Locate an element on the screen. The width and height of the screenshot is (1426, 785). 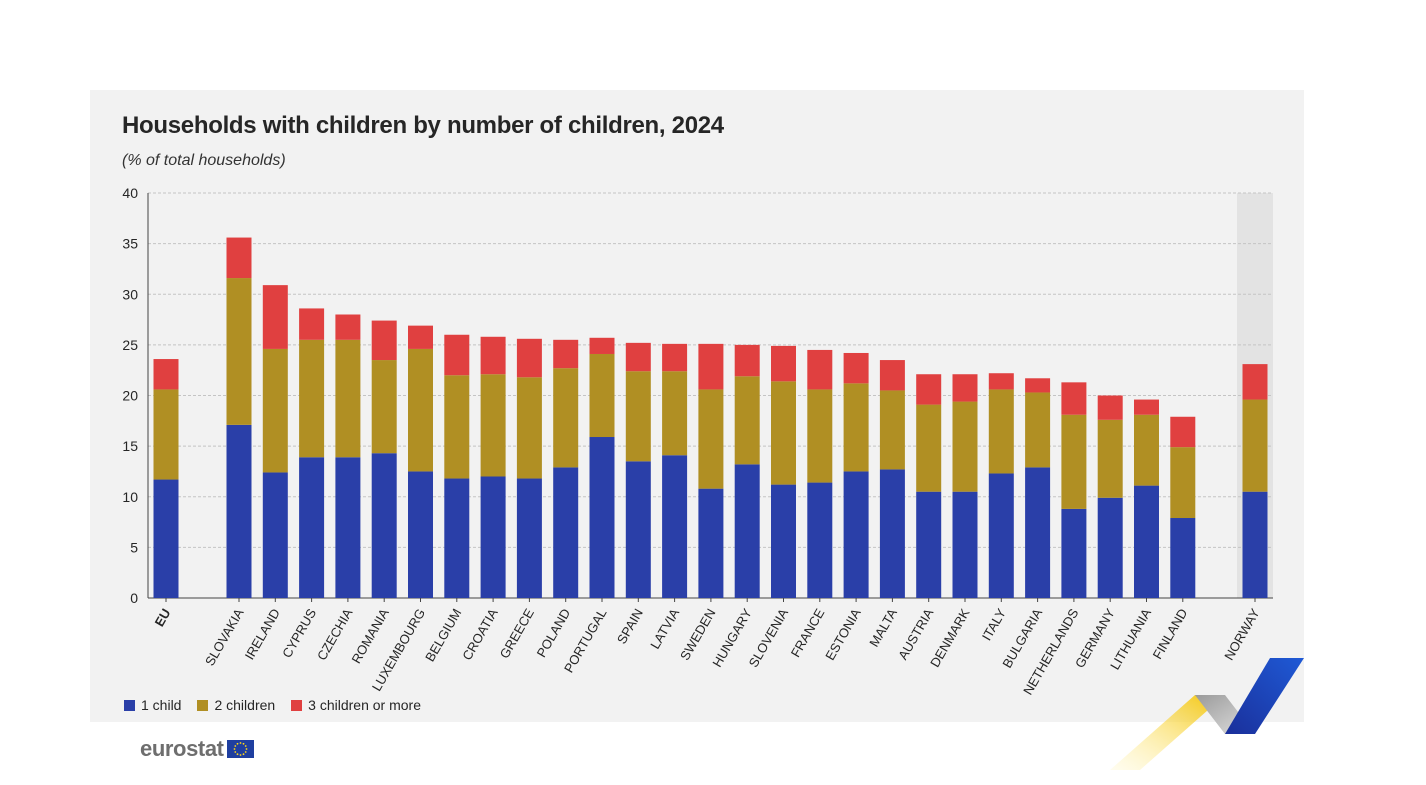
x-tick-label: CYPRUS is located at coordinates (299, 633).